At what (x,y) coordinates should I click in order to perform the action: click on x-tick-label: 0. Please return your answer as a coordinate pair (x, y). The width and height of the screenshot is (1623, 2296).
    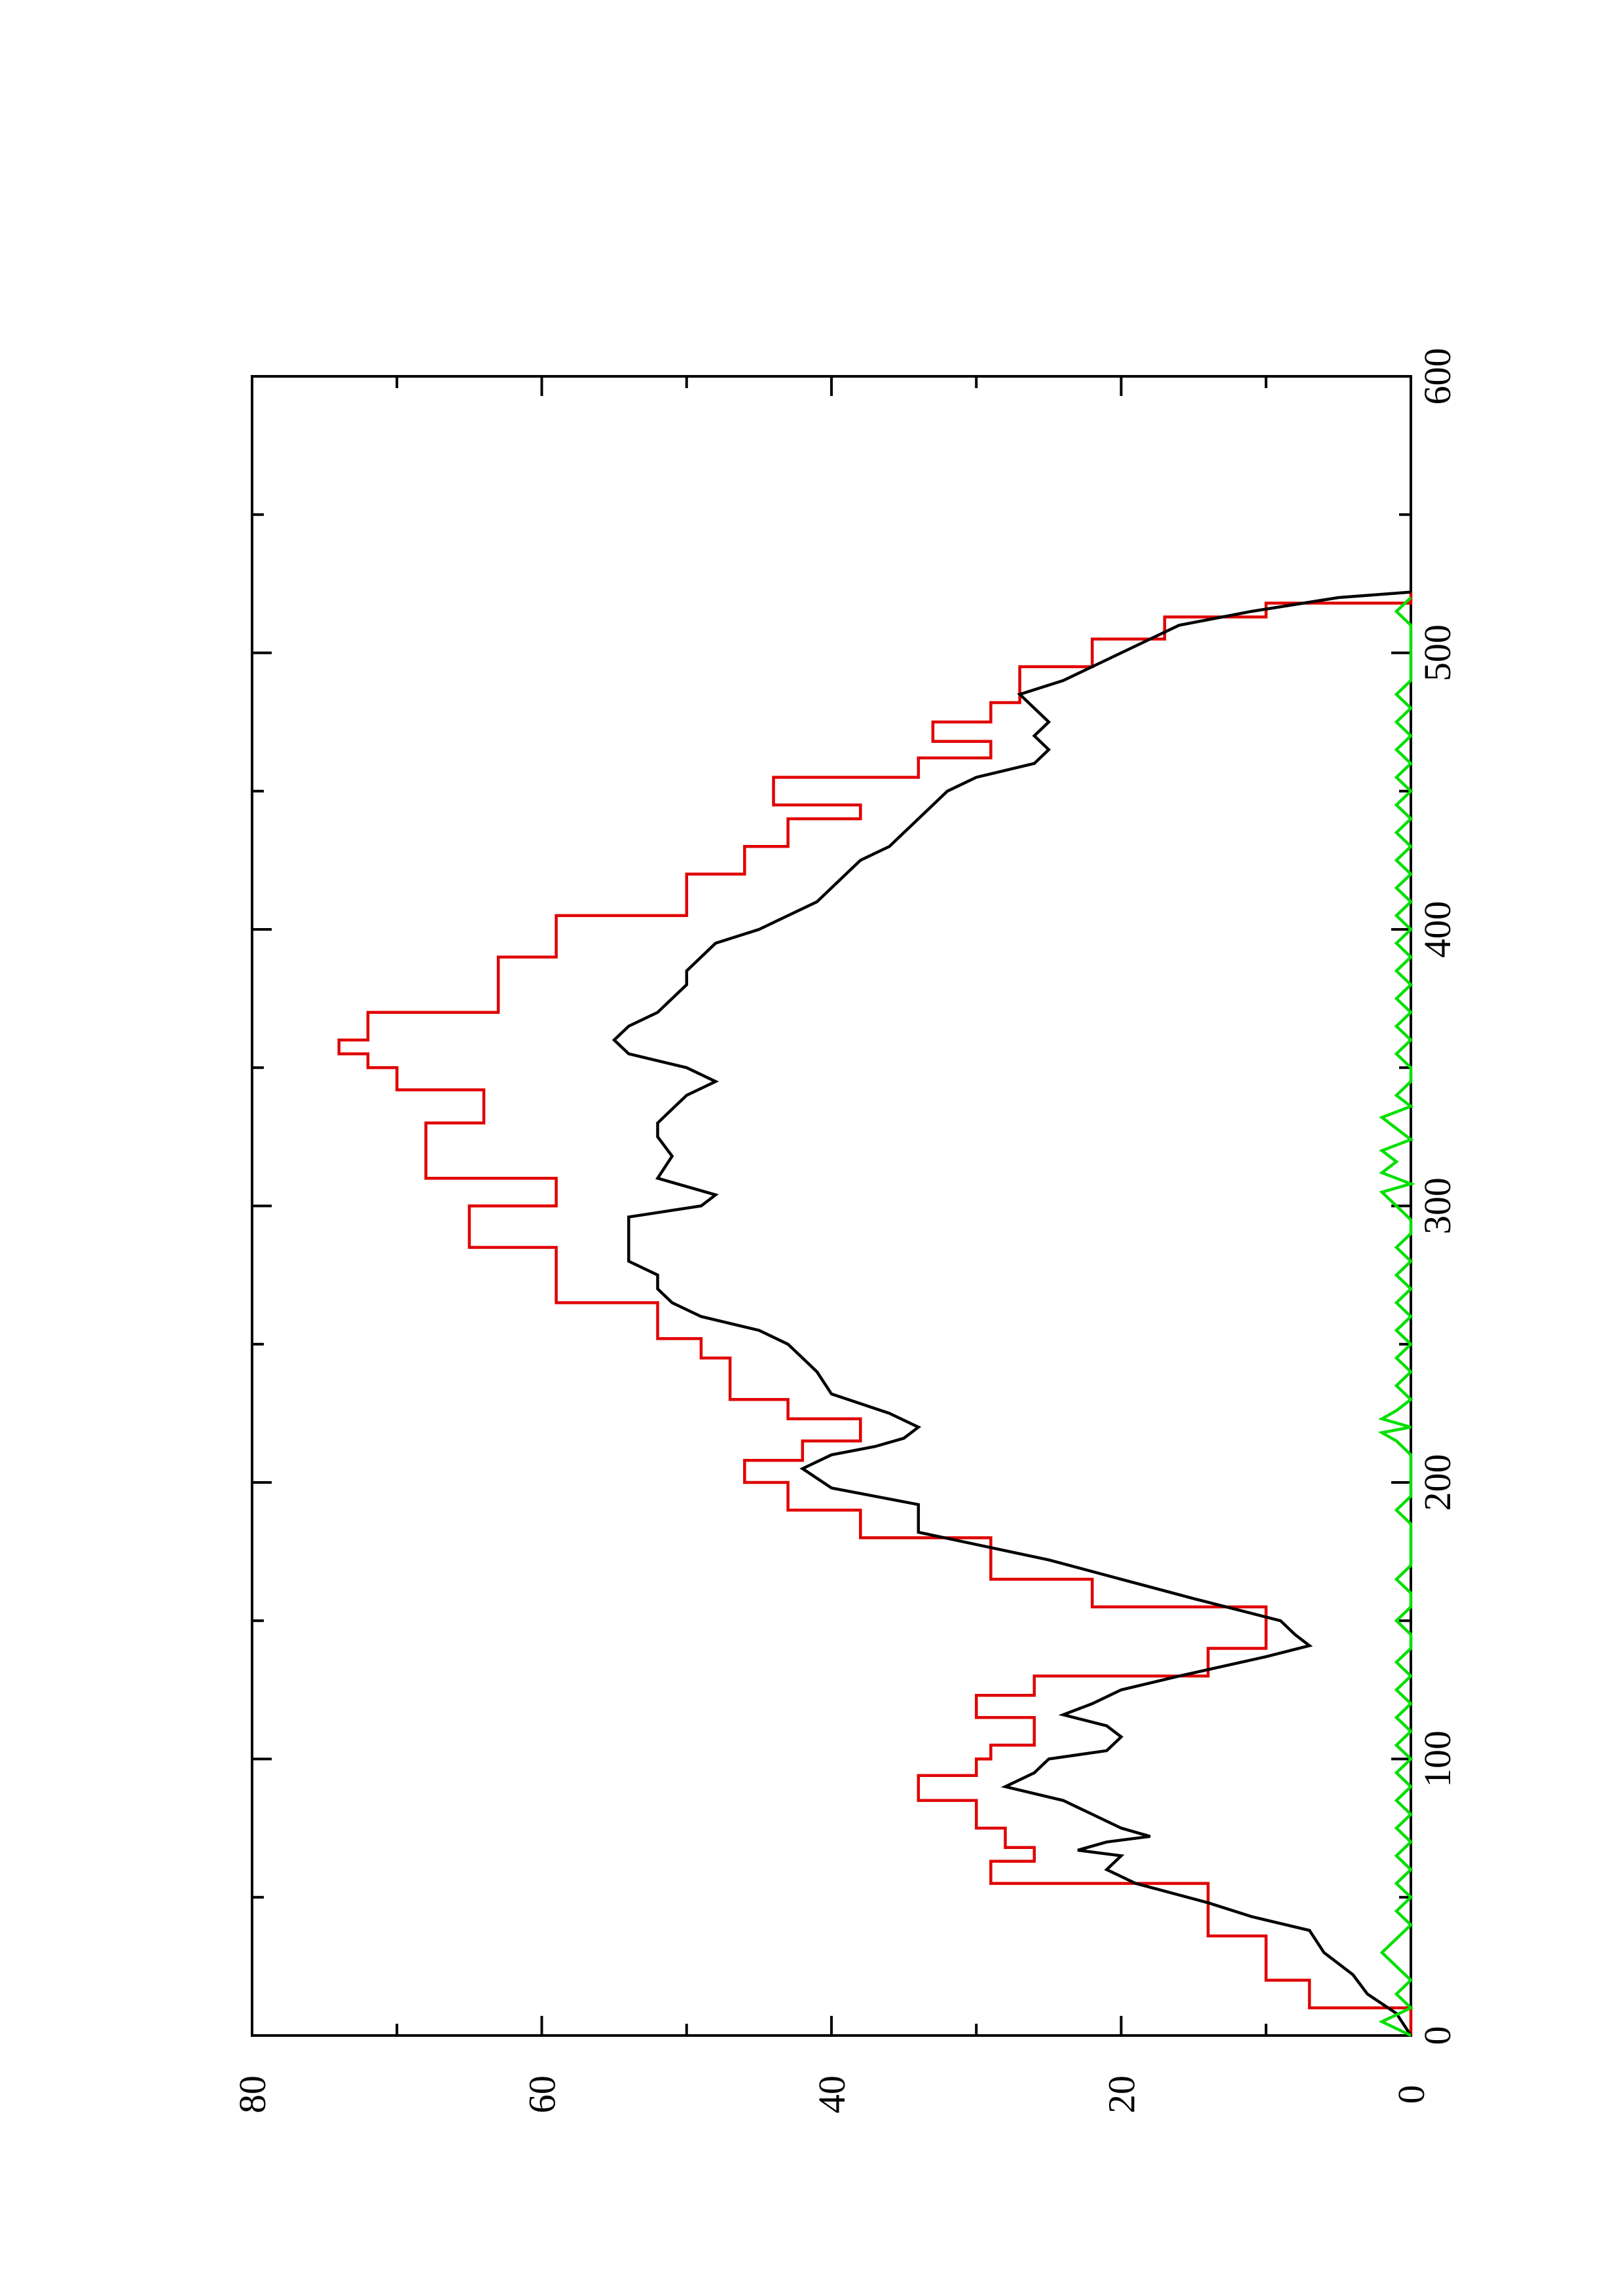
    Looking at the image, I should click on (1437, 2035).